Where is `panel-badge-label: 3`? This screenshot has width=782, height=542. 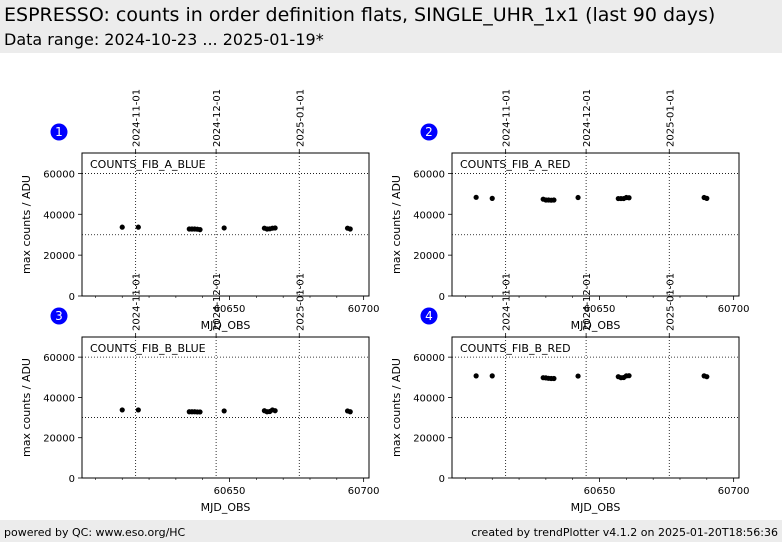
panel-badge-label: 3 is located at coordinates (59, 316).